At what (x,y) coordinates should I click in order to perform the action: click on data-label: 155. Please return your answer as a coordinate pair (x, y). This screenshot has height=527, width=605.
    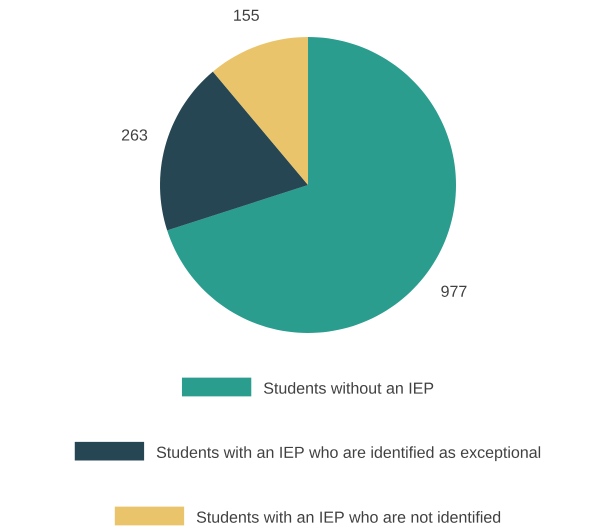
    Looking at the image, I should click on (246, 15).